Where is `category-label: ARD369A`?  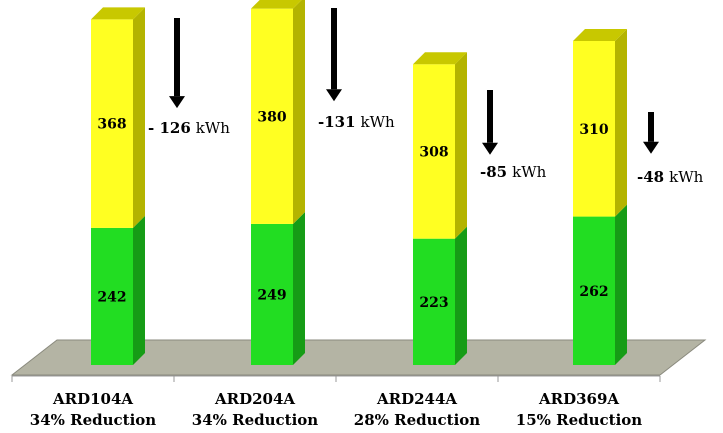 category-label: ARD369A is located at coordinates (578, 399).